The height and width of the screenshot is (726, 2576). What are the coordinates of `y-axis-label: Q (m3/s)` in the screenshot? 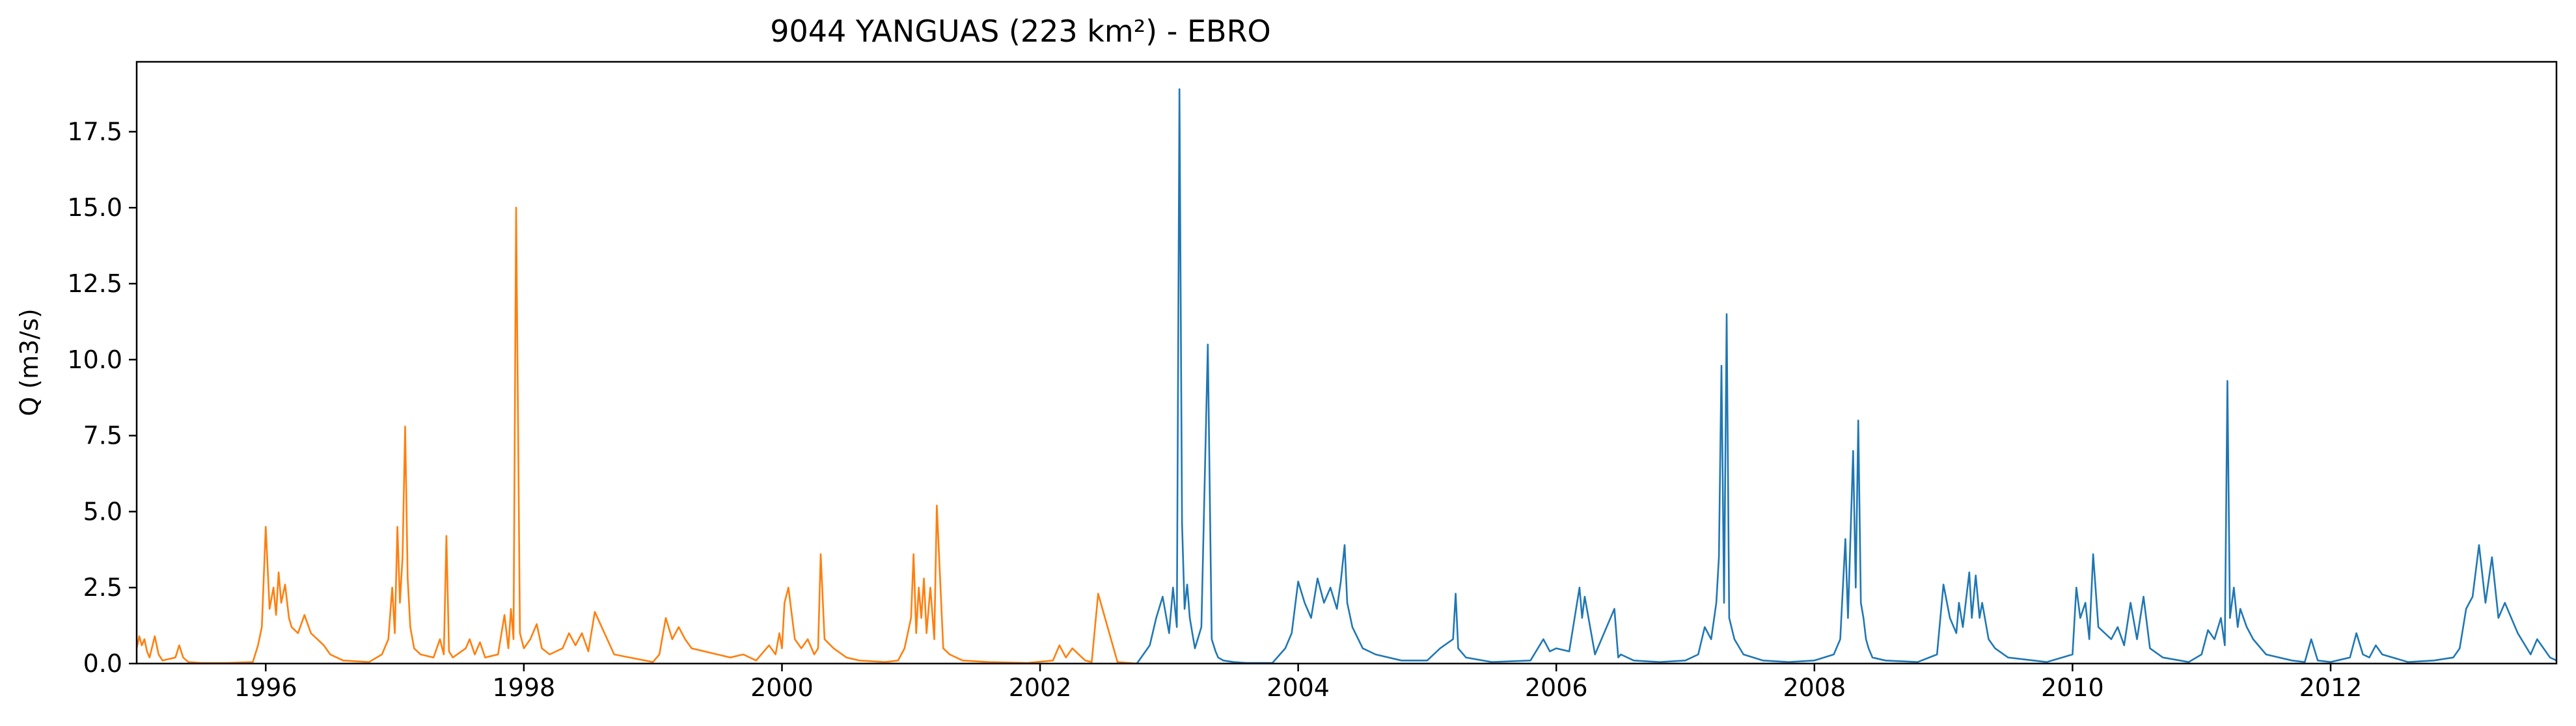 It's located at (29, 362).